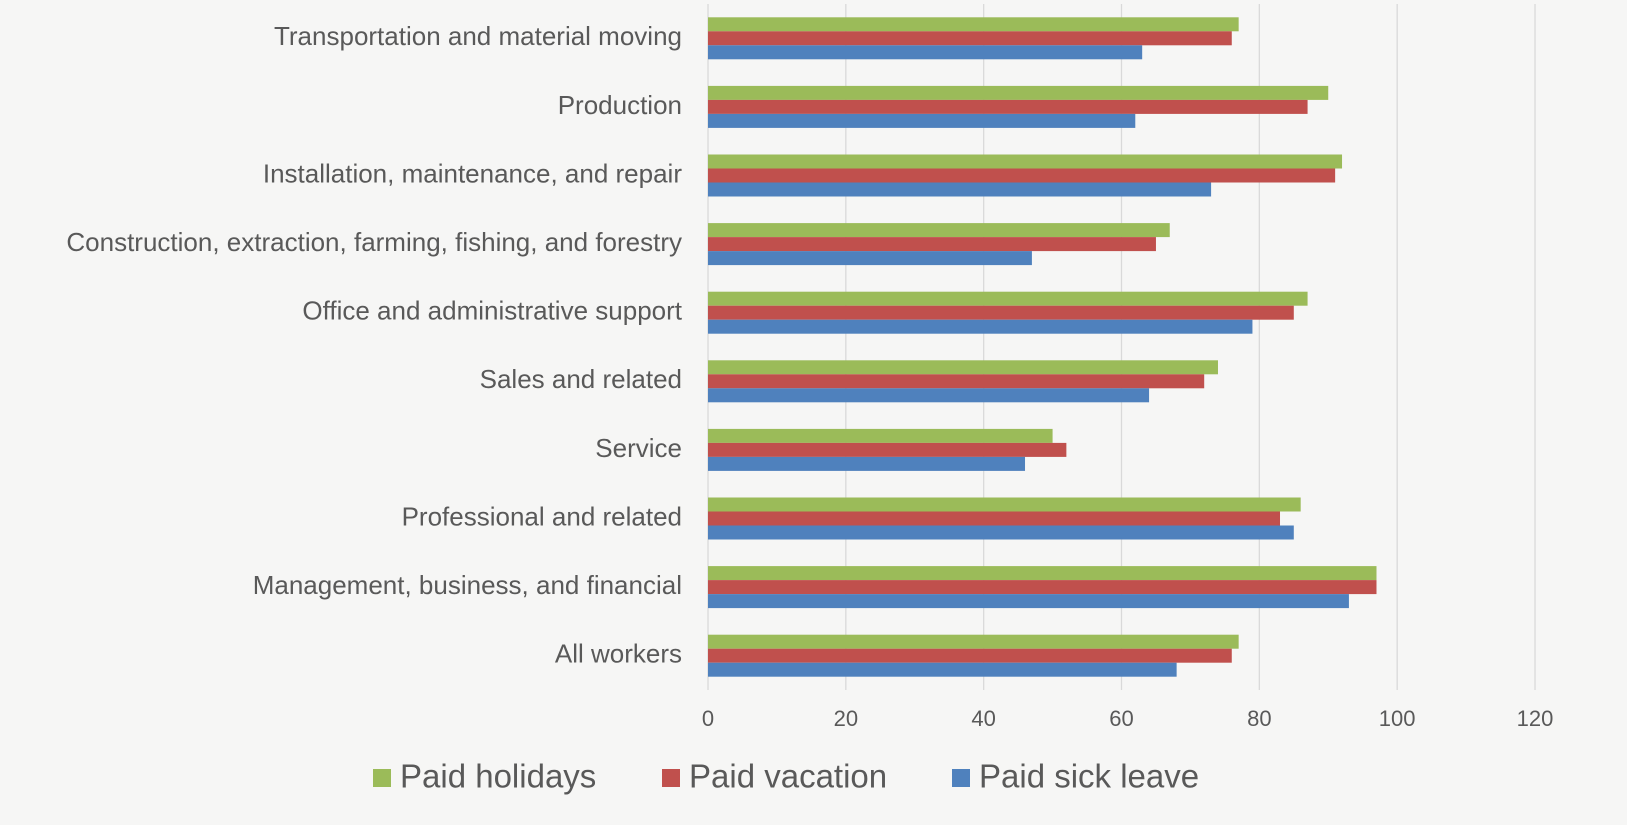 The width and height of the screenshot is (1627, 825). I want to click on x-tick-label: 60, so click(1121, 718).